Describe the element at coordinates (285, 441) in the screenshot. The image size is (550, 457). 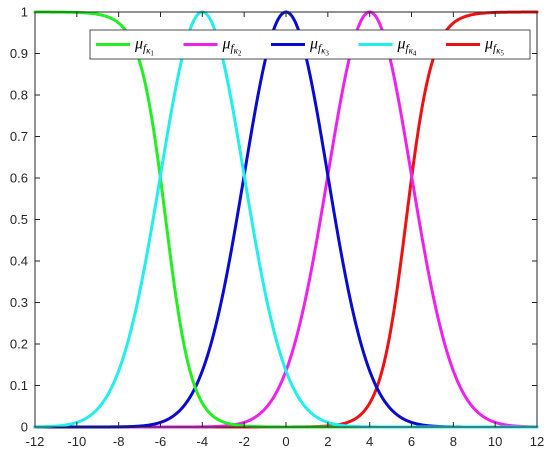
I see `x-tick-label: 0` at that location.